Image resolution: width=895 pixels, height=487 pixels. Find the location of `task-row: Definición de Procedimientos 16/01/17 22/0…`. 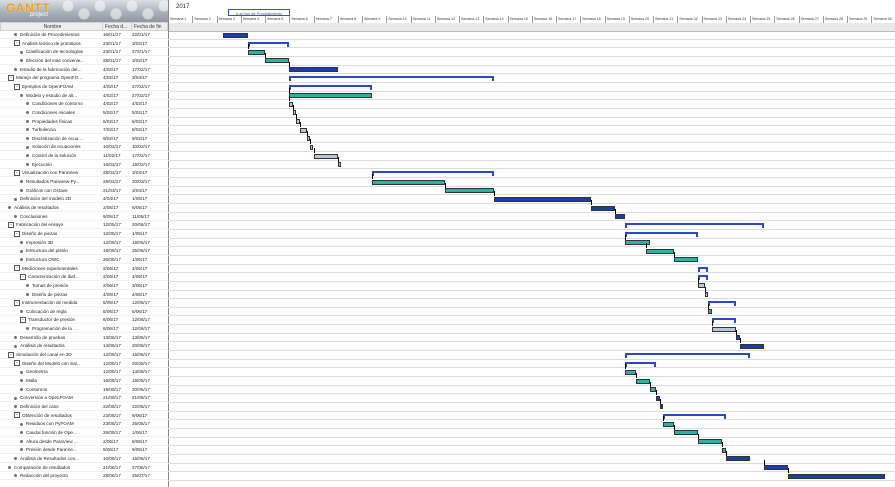

task-row: Definición de Procedimientos 16/01/17 22/0… is located at coordinates (84, 35).